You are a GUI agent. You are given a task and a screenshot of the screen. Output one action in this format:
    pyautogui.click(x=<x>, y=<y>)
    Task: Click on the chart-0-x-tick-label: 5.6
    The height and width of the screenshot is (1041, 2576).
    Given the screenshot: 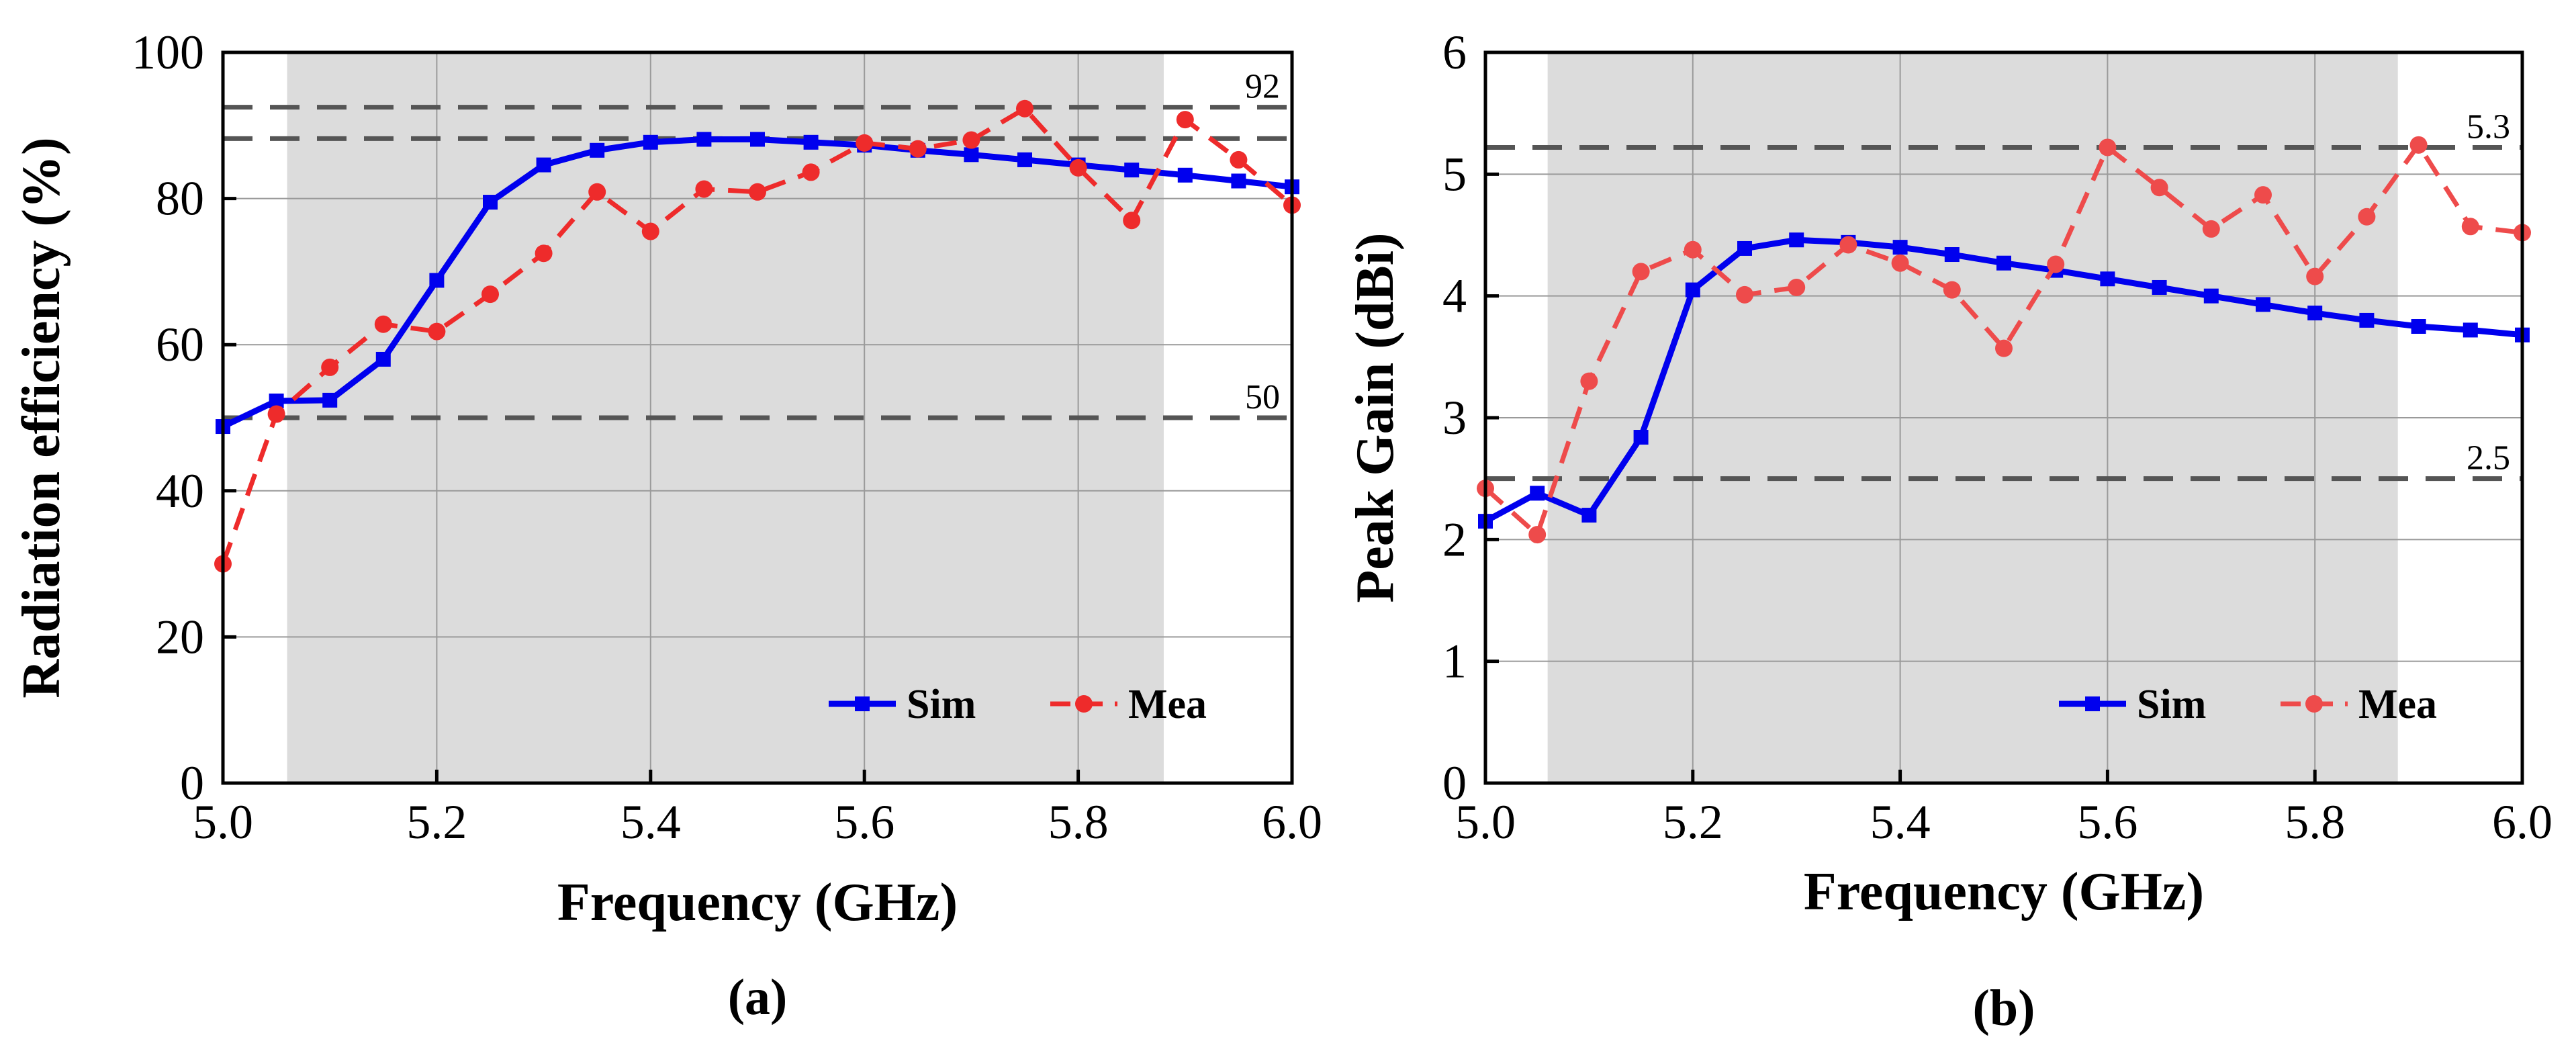 What is the action you would take?
    pyautogui.click(x=864, y=822)
    